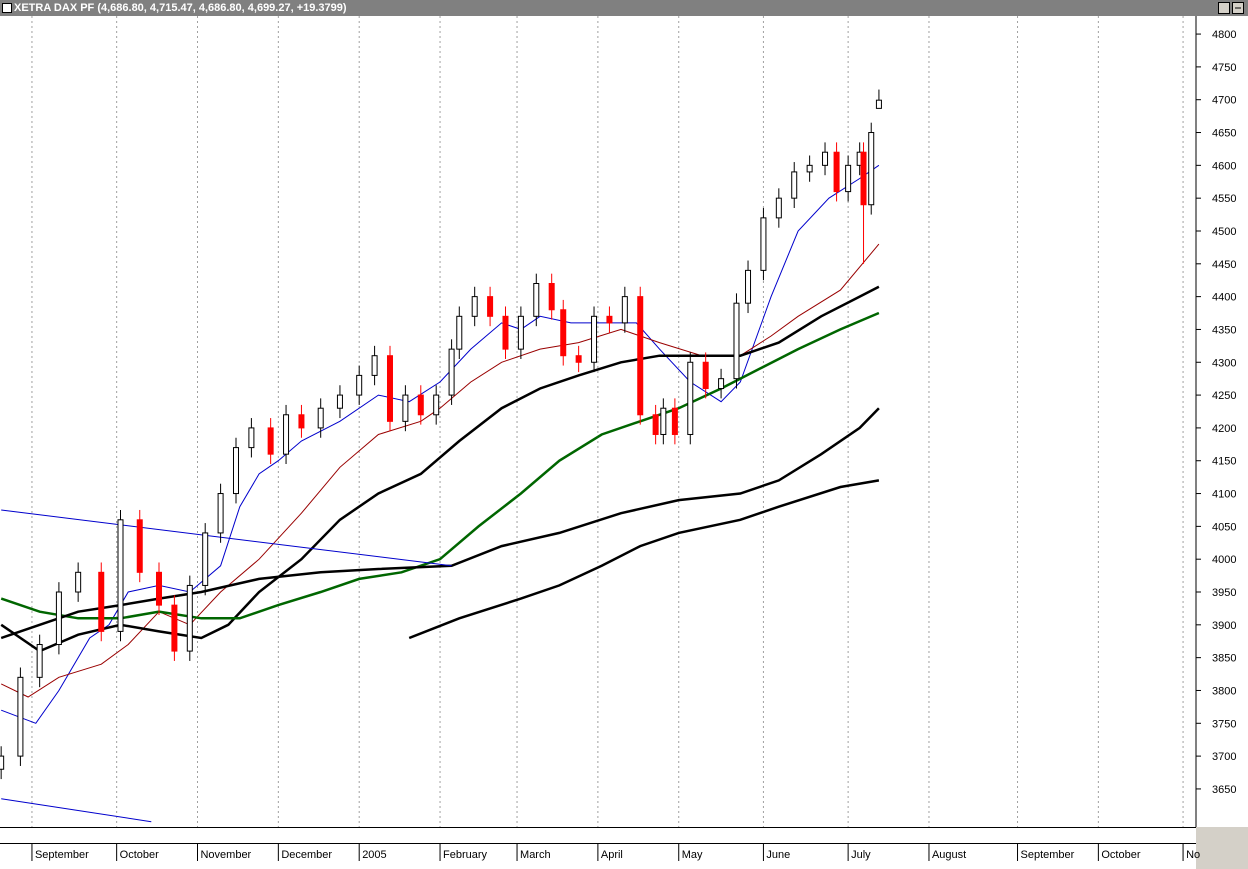 The image size is (1248, 869). Describe the element at coordinates (1224, 626) in the screenshot. I see `y-tick-label: 3900` at that location.